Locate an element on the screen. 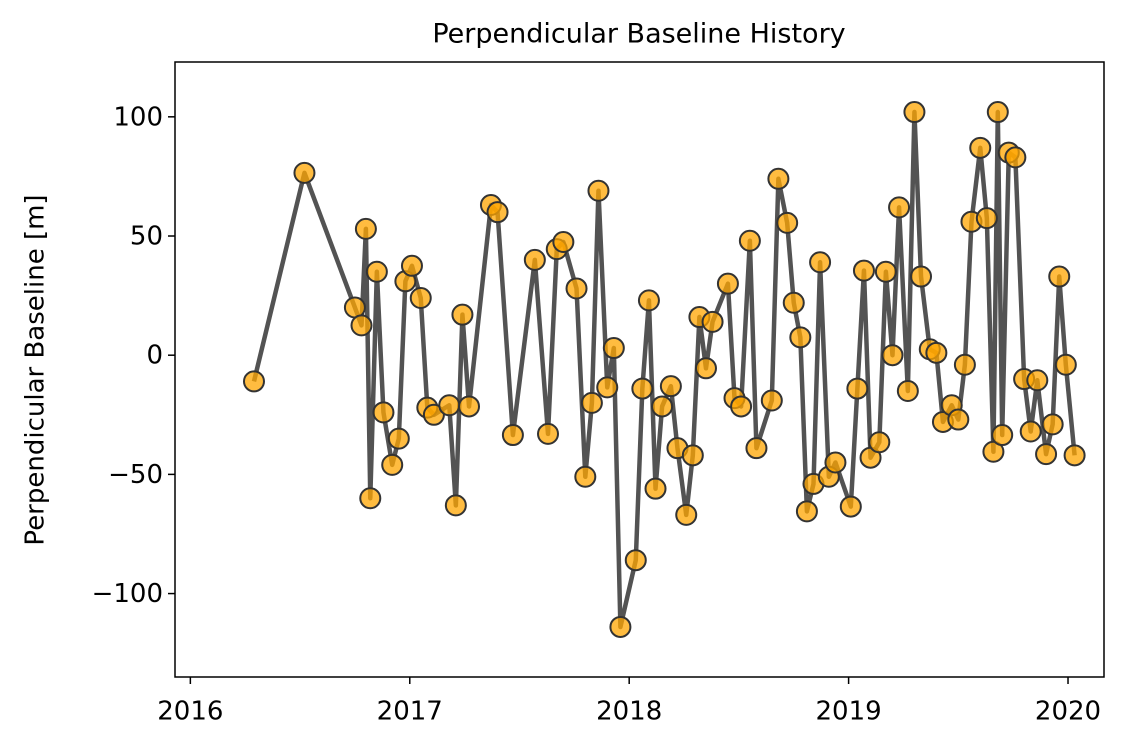 This screenshot has height=750, width=1131. x-tick-label: 2016 is located at coordinates (190, 712).